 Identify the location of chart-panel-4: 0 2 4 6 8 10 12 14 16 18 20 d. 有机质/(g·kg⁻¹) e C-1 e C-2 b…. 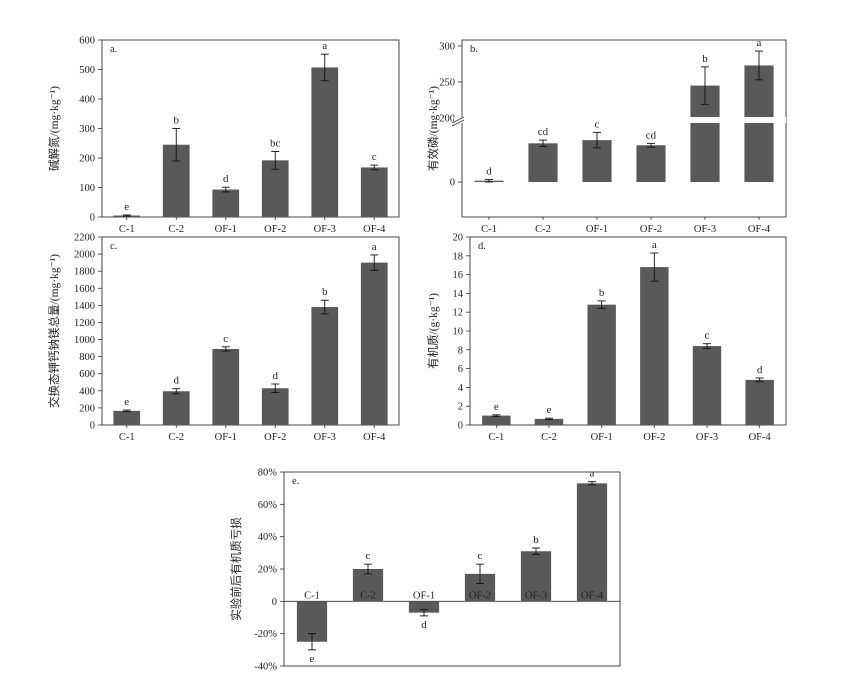
(606, 338).